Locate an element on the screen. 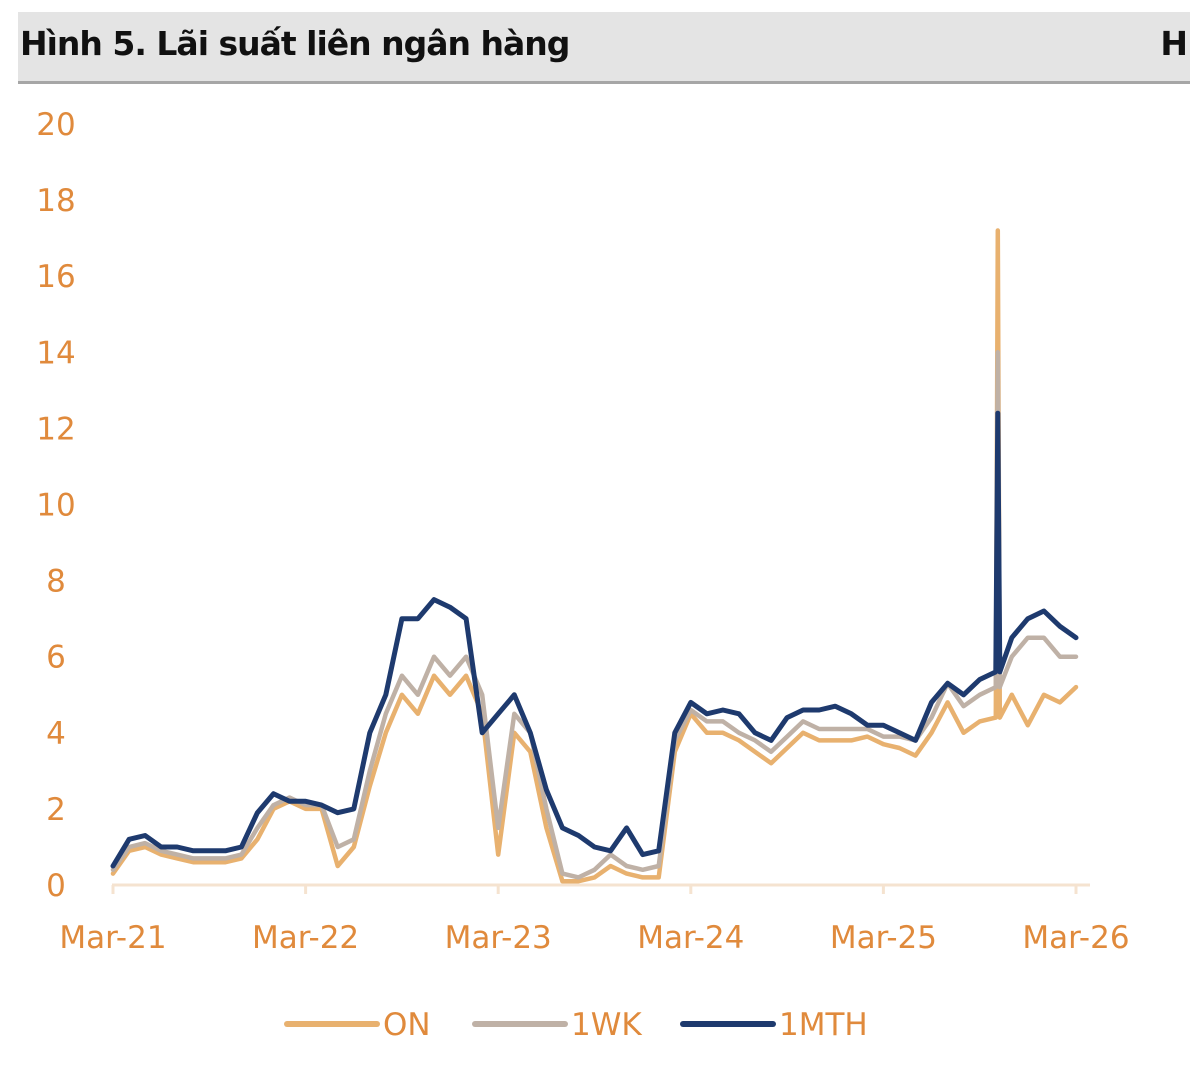 This screenshot has width=1190, height=1078. x-tick-label: Mar-23 is located at coordinates (498, 938).